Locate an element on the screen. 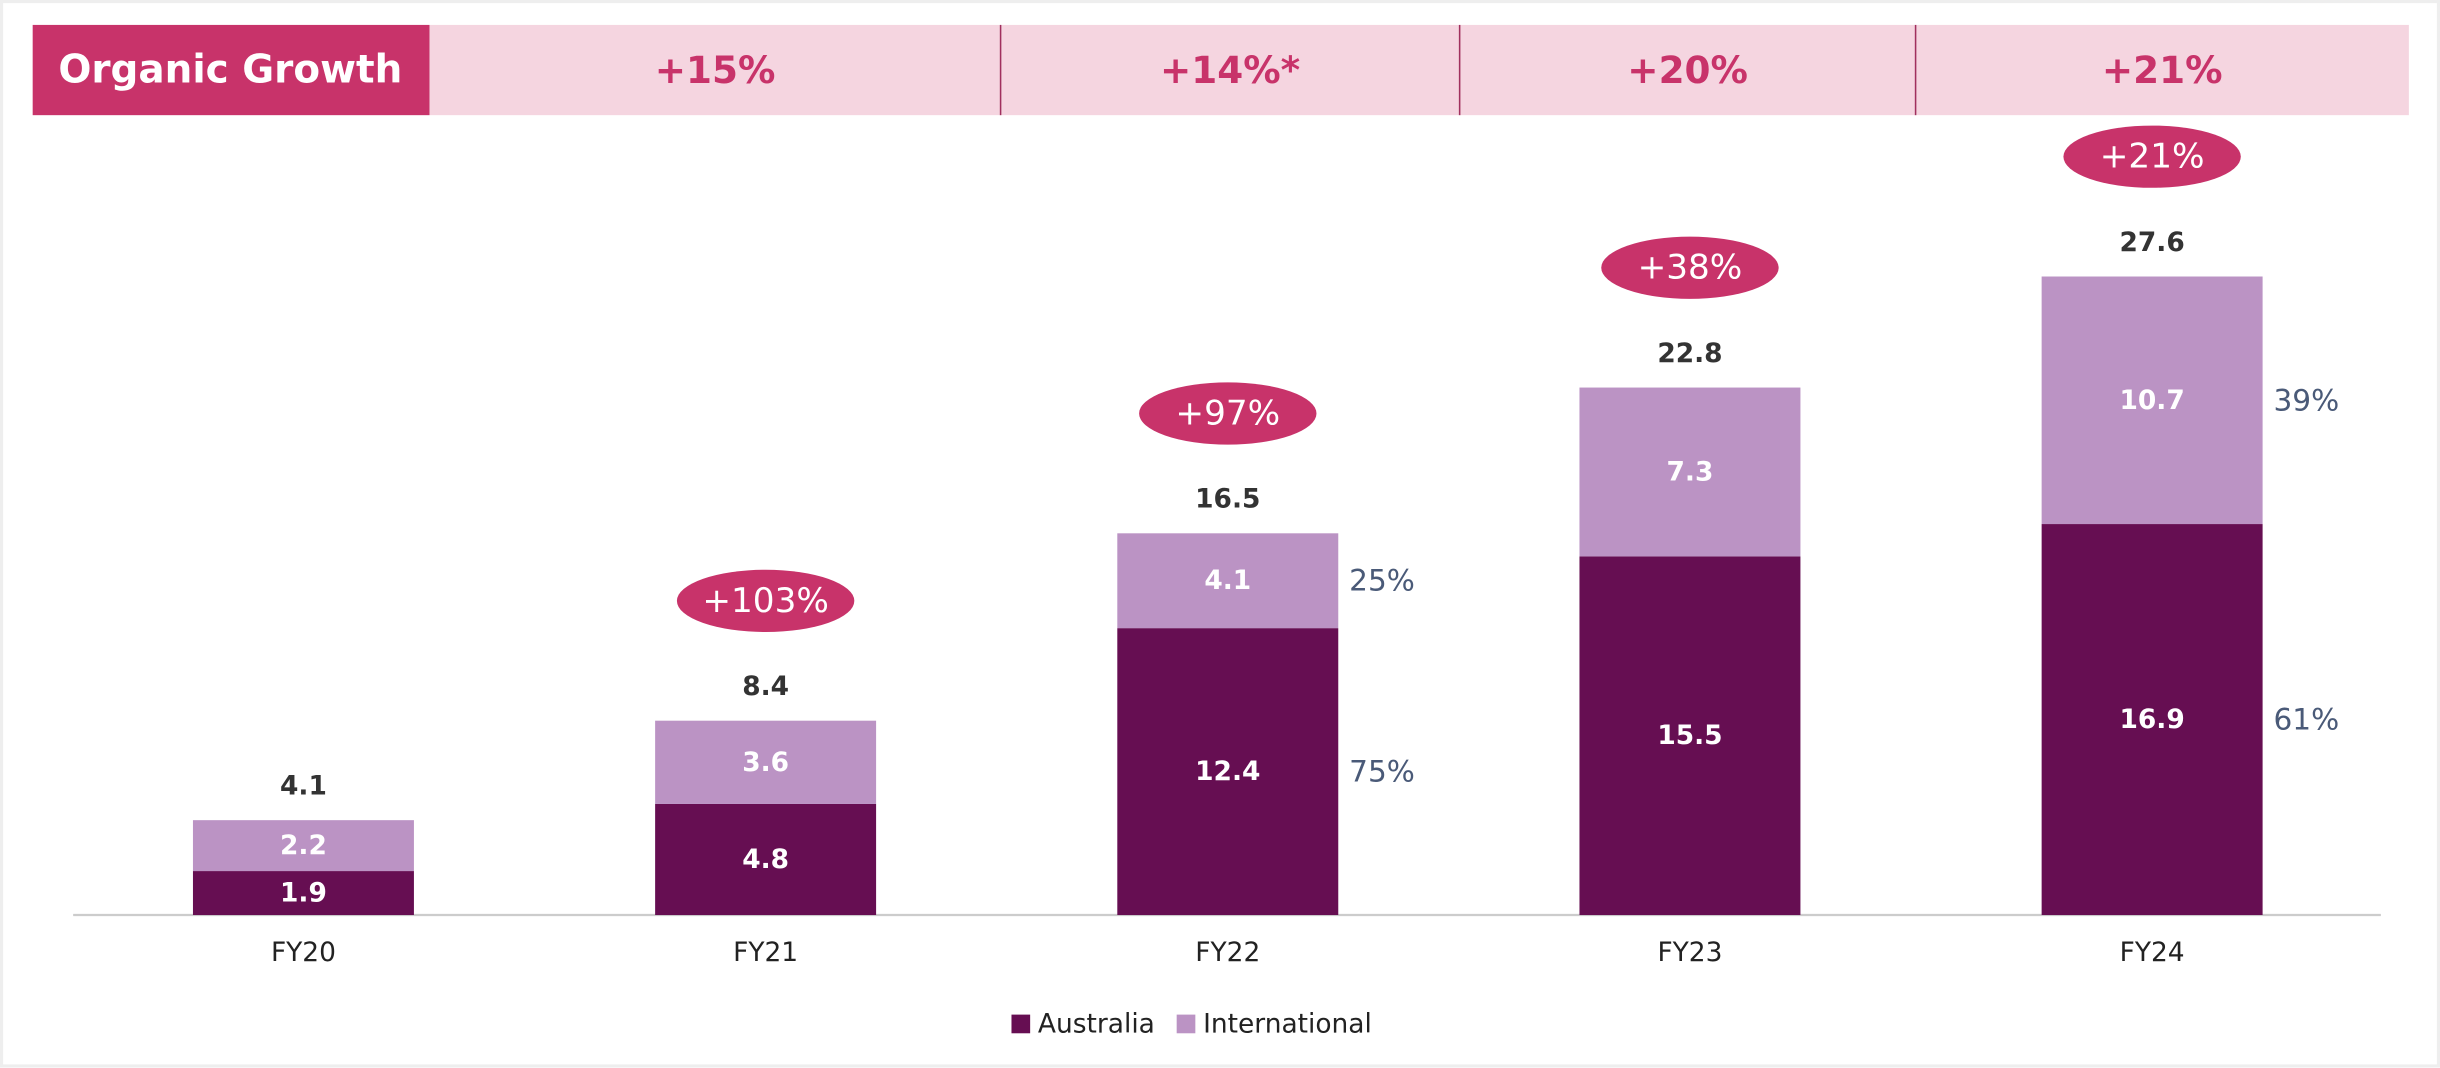 The height and width of the screenshot is (1068, 2440). segment-label: 4.1 is located at coordinates (1227, 580).